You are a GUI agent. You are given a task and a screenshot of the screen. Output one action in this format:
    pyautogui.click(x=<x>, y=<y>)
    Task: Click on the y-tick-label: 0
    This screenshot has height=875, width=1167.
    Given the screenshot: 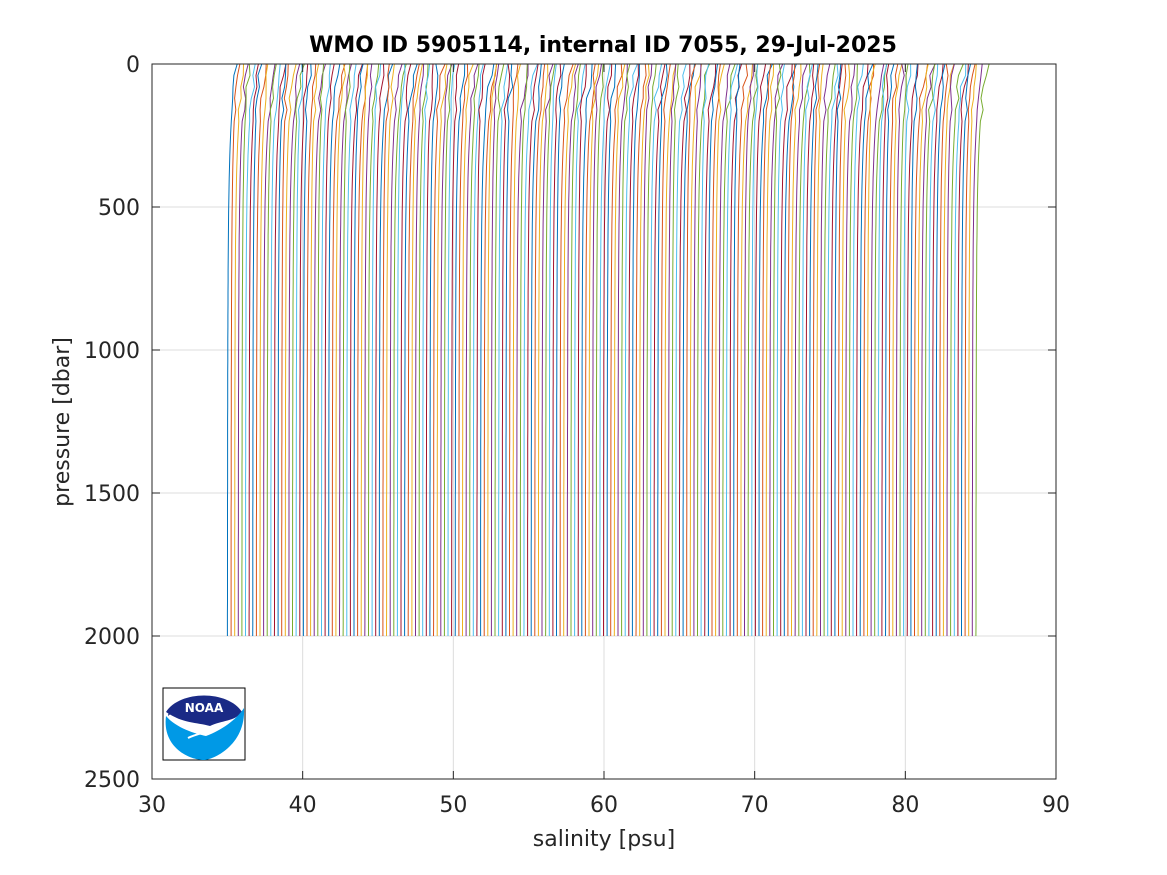 What is the action you would take?
    pyautogui.click(x=133, y=65)
    